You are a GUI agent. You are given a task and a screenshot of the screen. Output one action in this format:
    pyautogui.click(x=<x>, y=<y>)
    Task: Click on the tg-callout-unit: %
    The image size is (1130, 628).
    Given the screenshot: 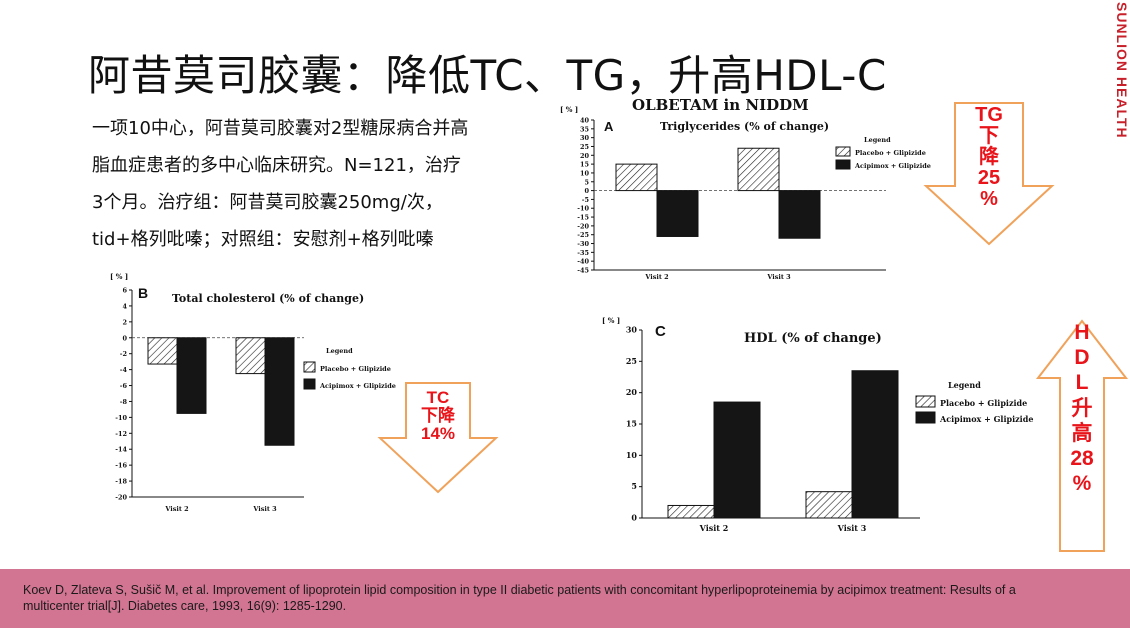 What is the action you would take?
    pyautogui.click(x=989, y=199)
    